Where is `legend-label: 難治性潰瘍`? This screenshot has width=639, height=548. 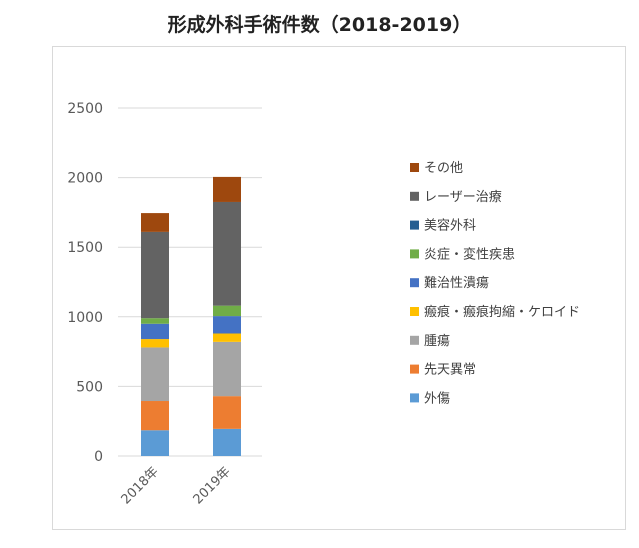 legend-label: 難治性潰瘍 is located at coordinates (456, 283).